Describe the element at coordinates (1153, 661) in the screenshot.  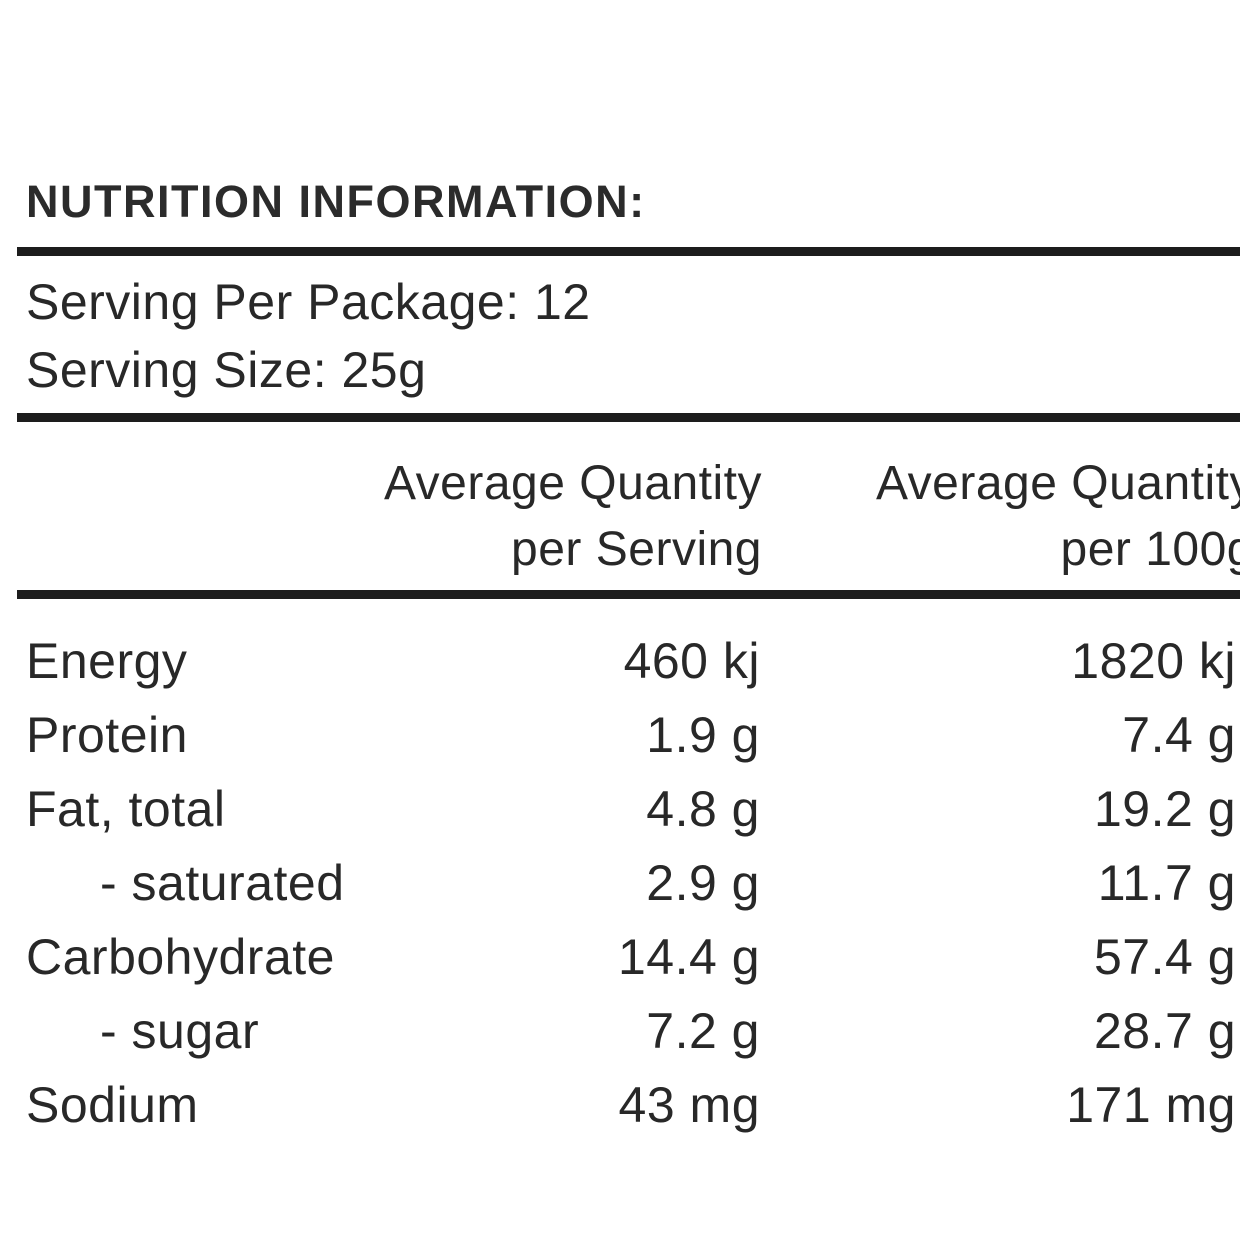
I see `value-per-100g: 1820 kj` at that location.